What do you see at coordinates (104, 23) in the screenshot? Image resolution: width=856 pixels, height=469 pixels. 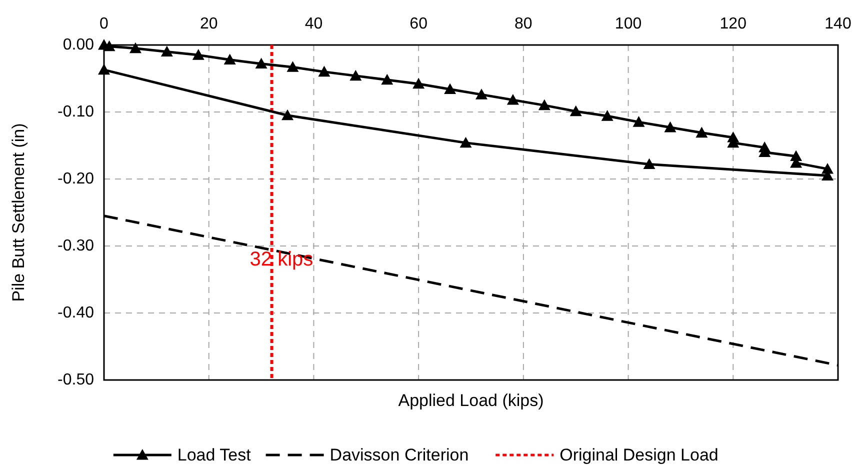 I see `x-tick-label: 0` at bounding box center [104, 23].